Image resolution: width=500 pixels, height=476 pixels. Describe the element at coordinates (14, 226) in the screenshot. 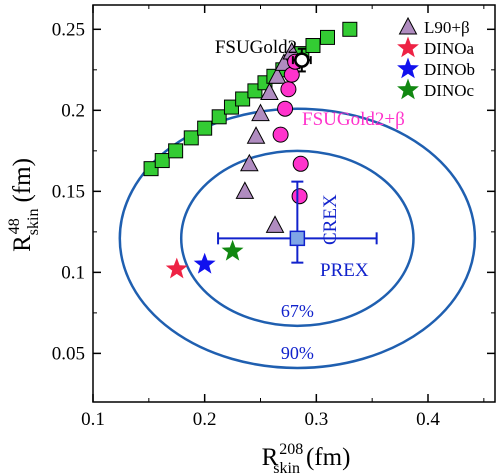

I see `y-axis-title-sup: 48` at that location.